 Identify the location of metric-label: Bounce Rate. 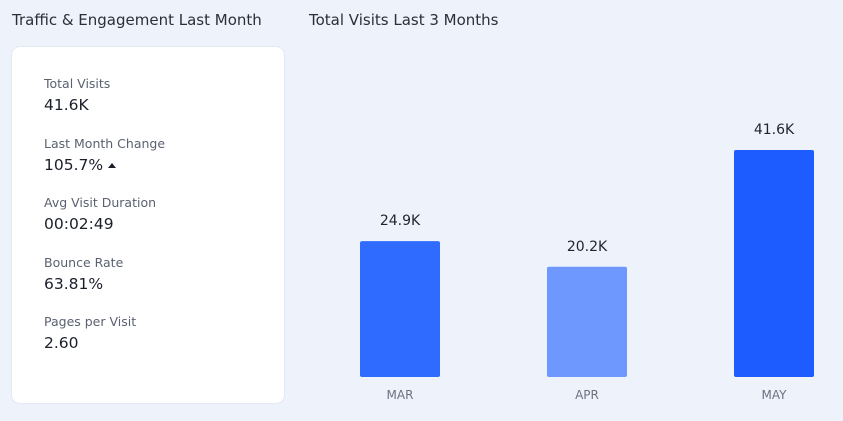
(84, 262).